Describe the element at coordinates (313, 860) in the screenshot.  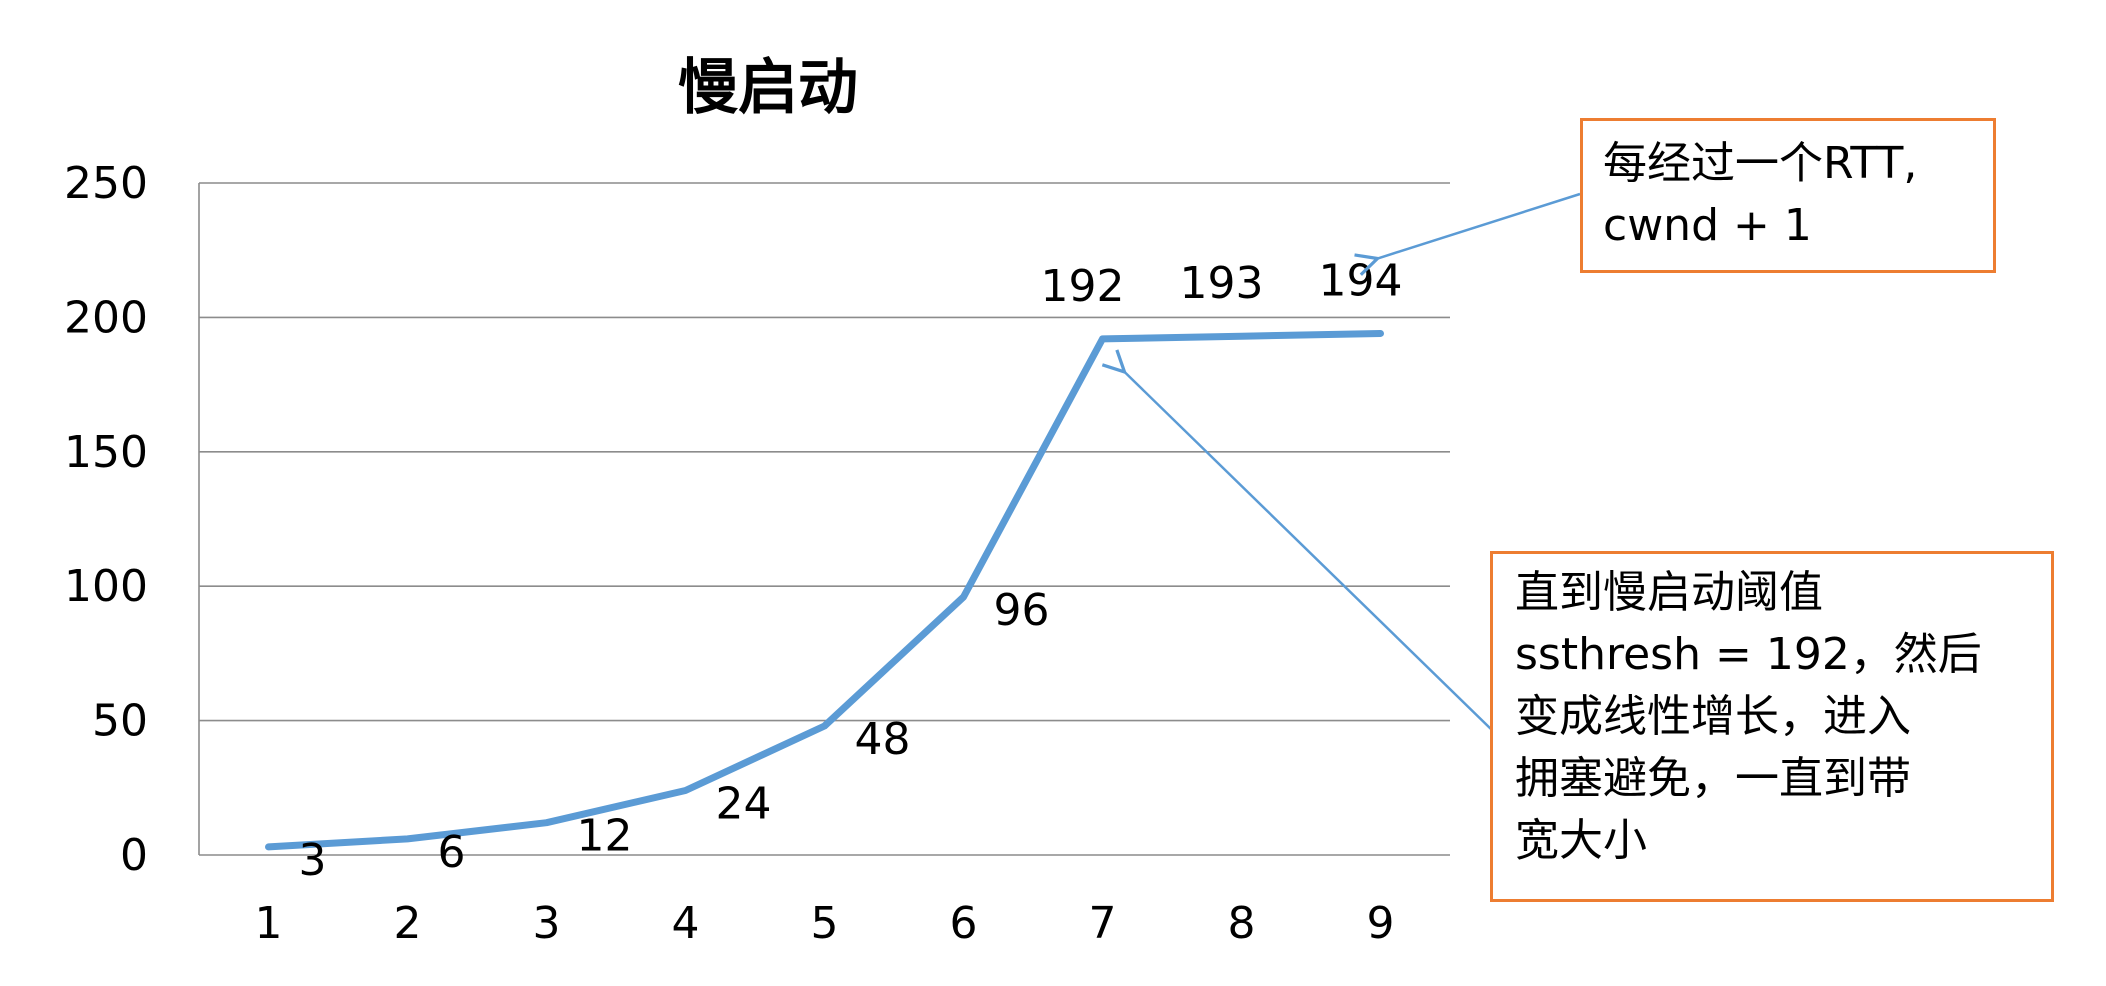
I see `data-label: 3` at that location.